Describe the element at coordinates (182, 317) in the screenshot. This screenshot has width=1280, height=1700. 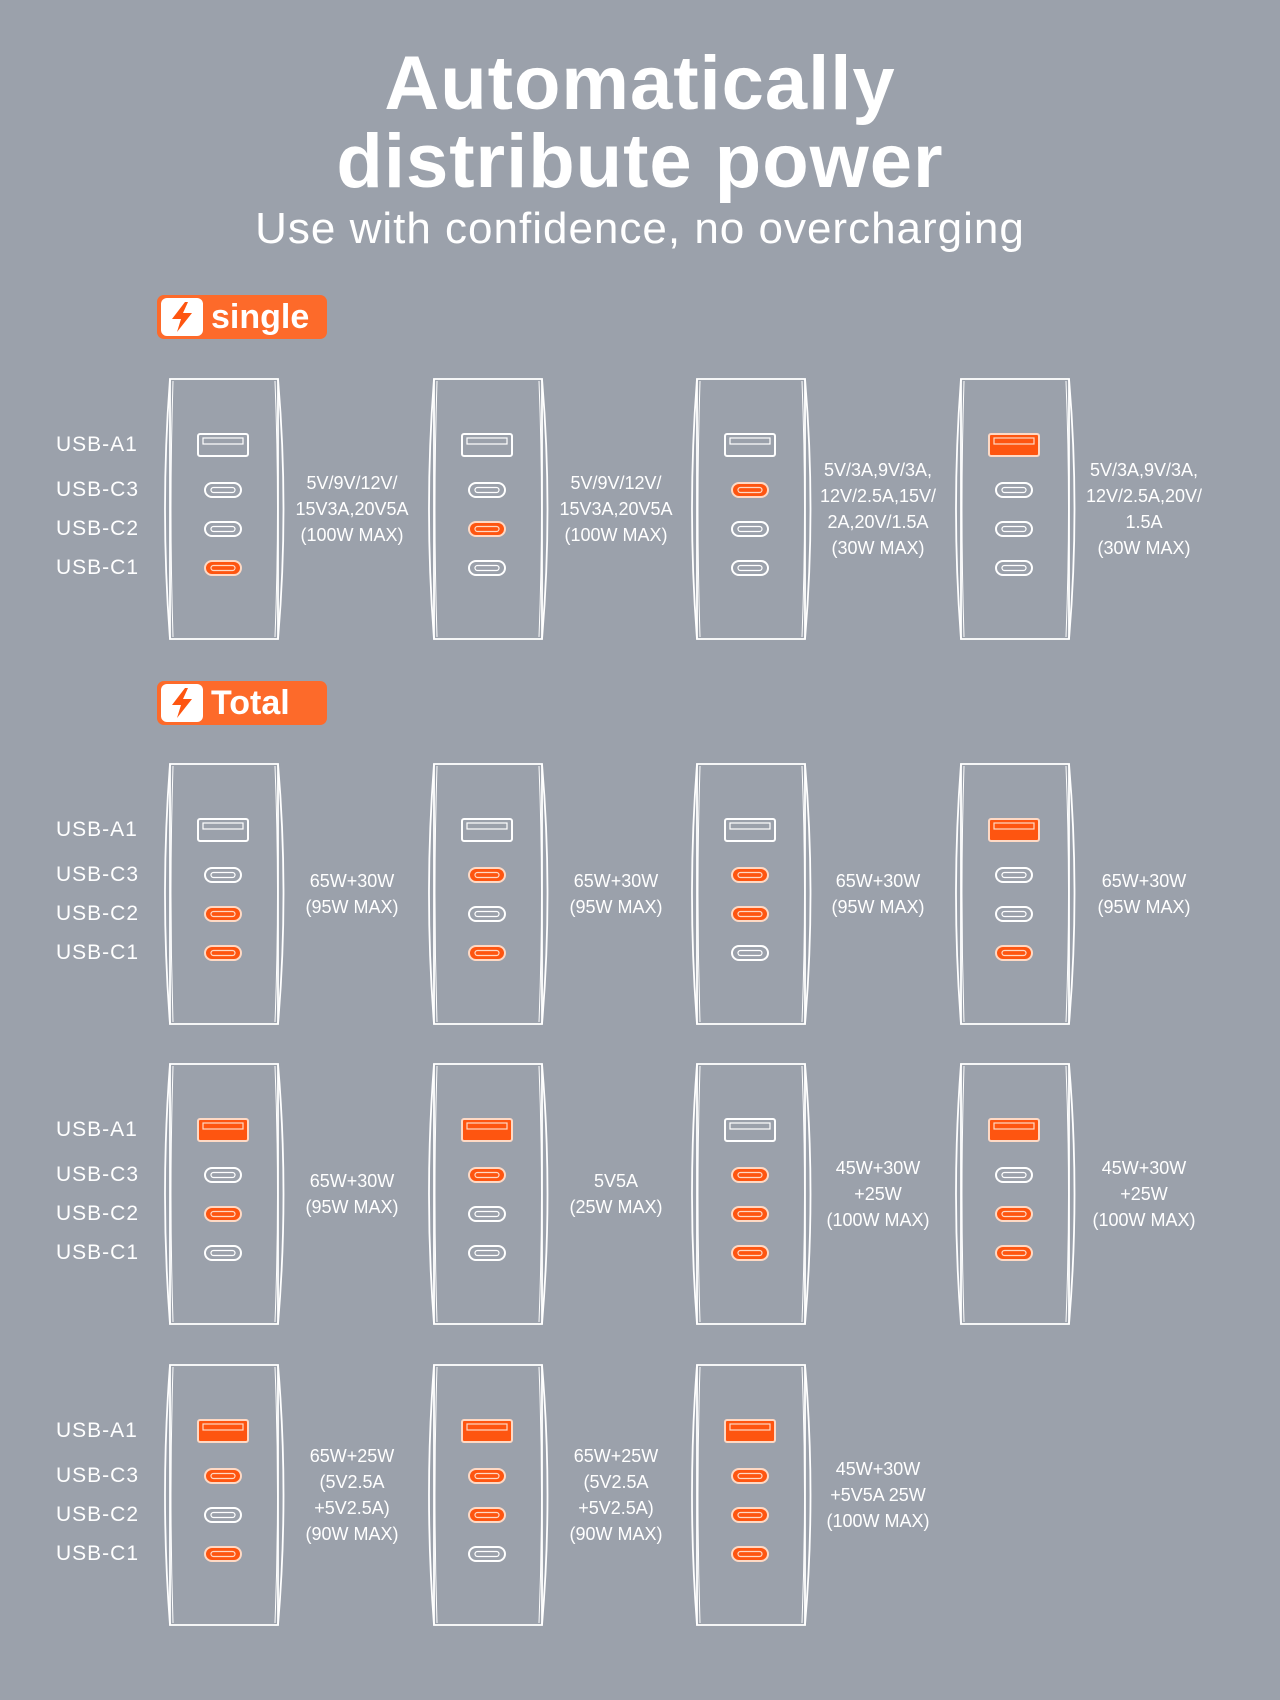
I see `lightning-icon` at that location.